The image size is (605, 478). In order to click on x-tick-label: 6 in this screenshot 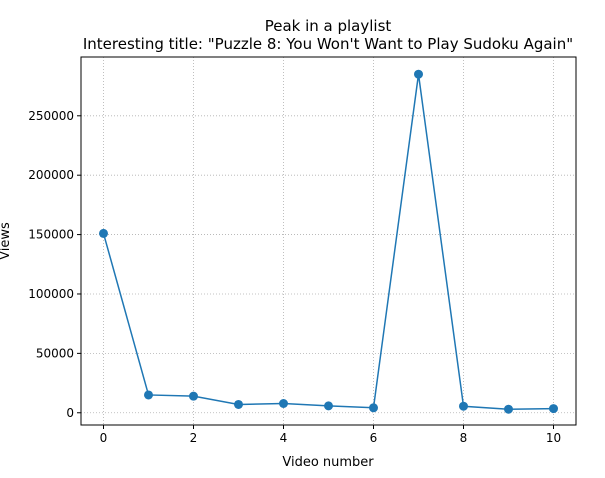, I will do `click(374, 438)`.